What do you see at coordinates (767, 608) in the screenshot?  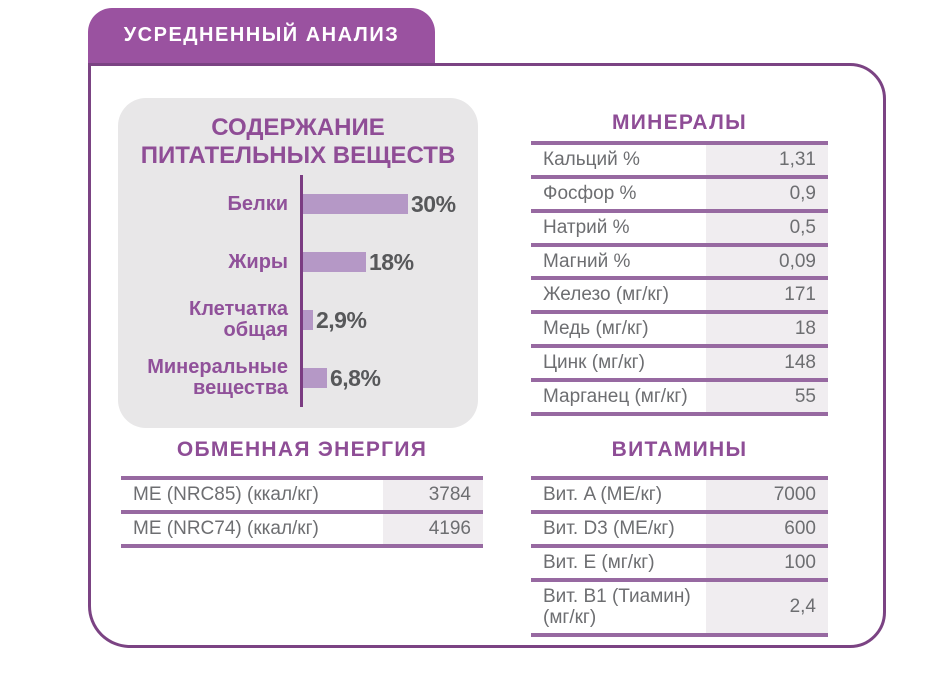 I see `row-value: 2,4` at bounding box center [767, 608].